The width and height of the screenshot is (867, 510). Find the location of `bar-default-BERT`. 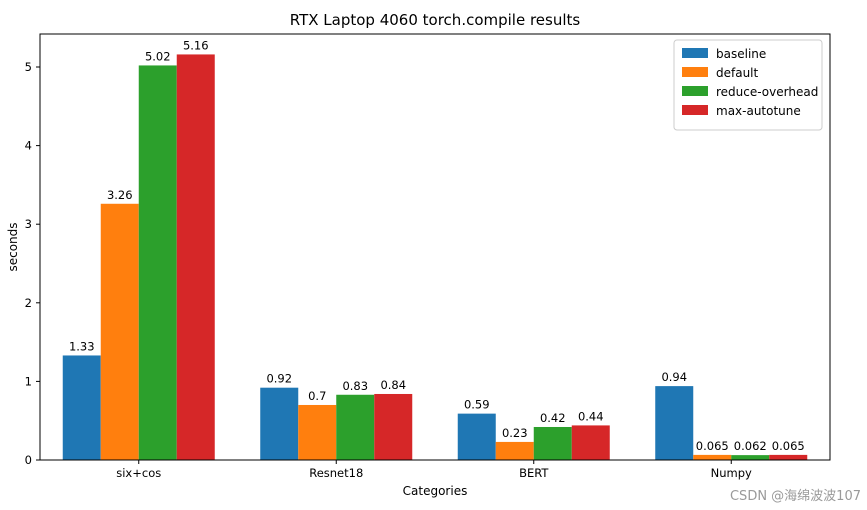

bar-default-BERT is located at coordinates (514, 450).